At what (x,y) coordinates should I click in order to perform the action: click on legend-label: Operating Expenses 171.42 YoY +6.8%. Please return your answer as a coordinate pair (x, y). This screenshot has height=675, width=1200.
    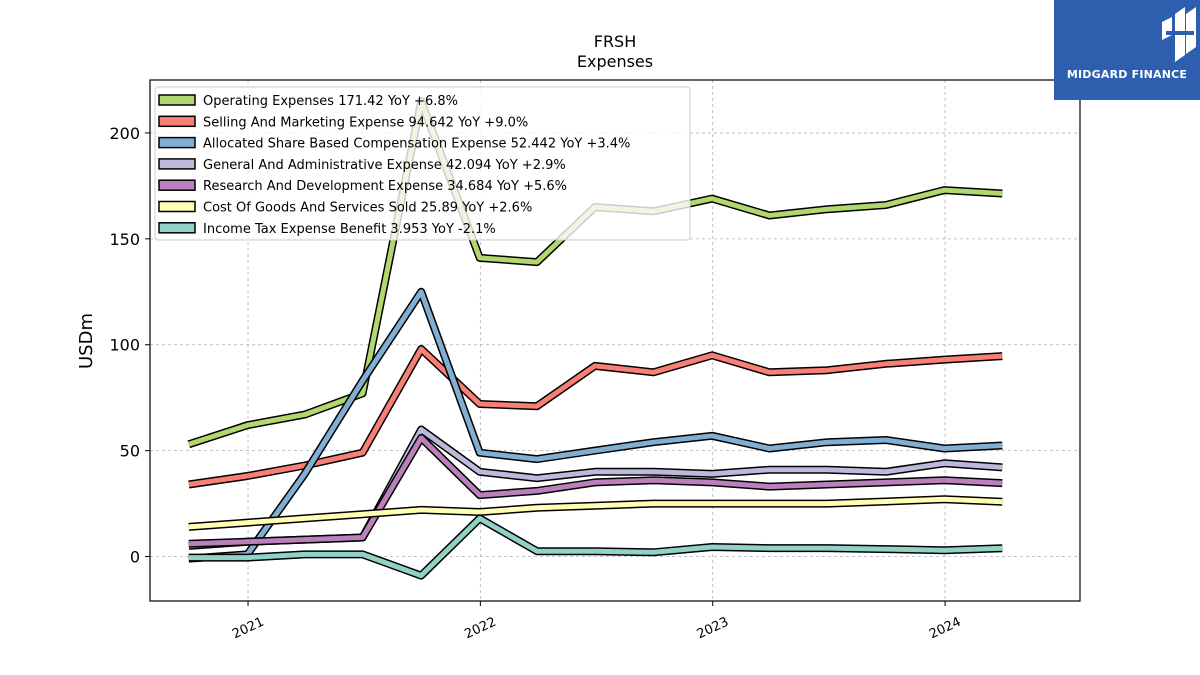
    Looking at the image, I should click on (330, 101).